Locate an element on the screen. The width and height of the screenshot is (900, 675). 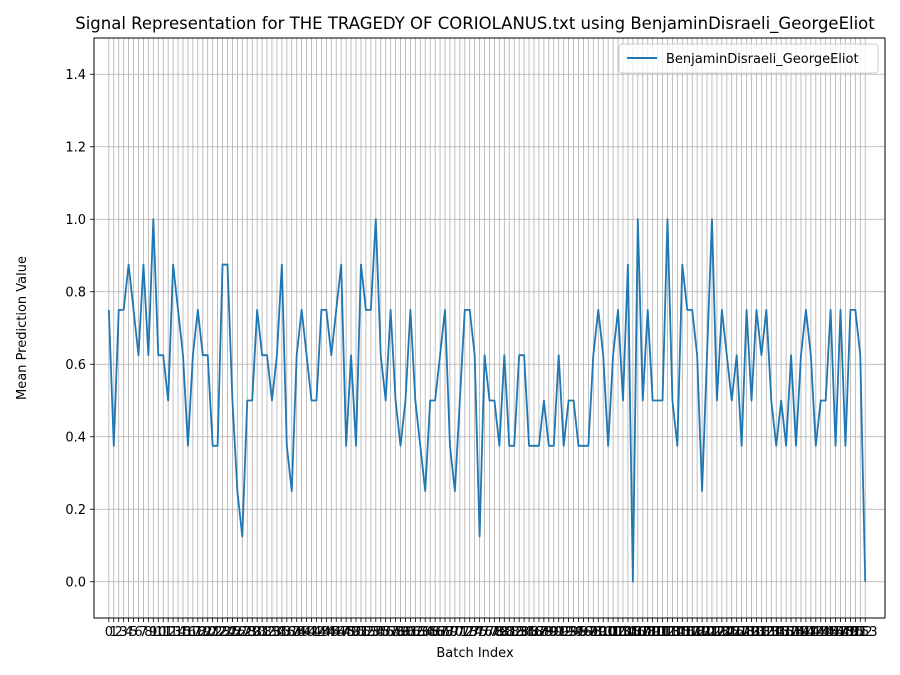
x-tick-label: 98 is located at coordinates (593, 632).